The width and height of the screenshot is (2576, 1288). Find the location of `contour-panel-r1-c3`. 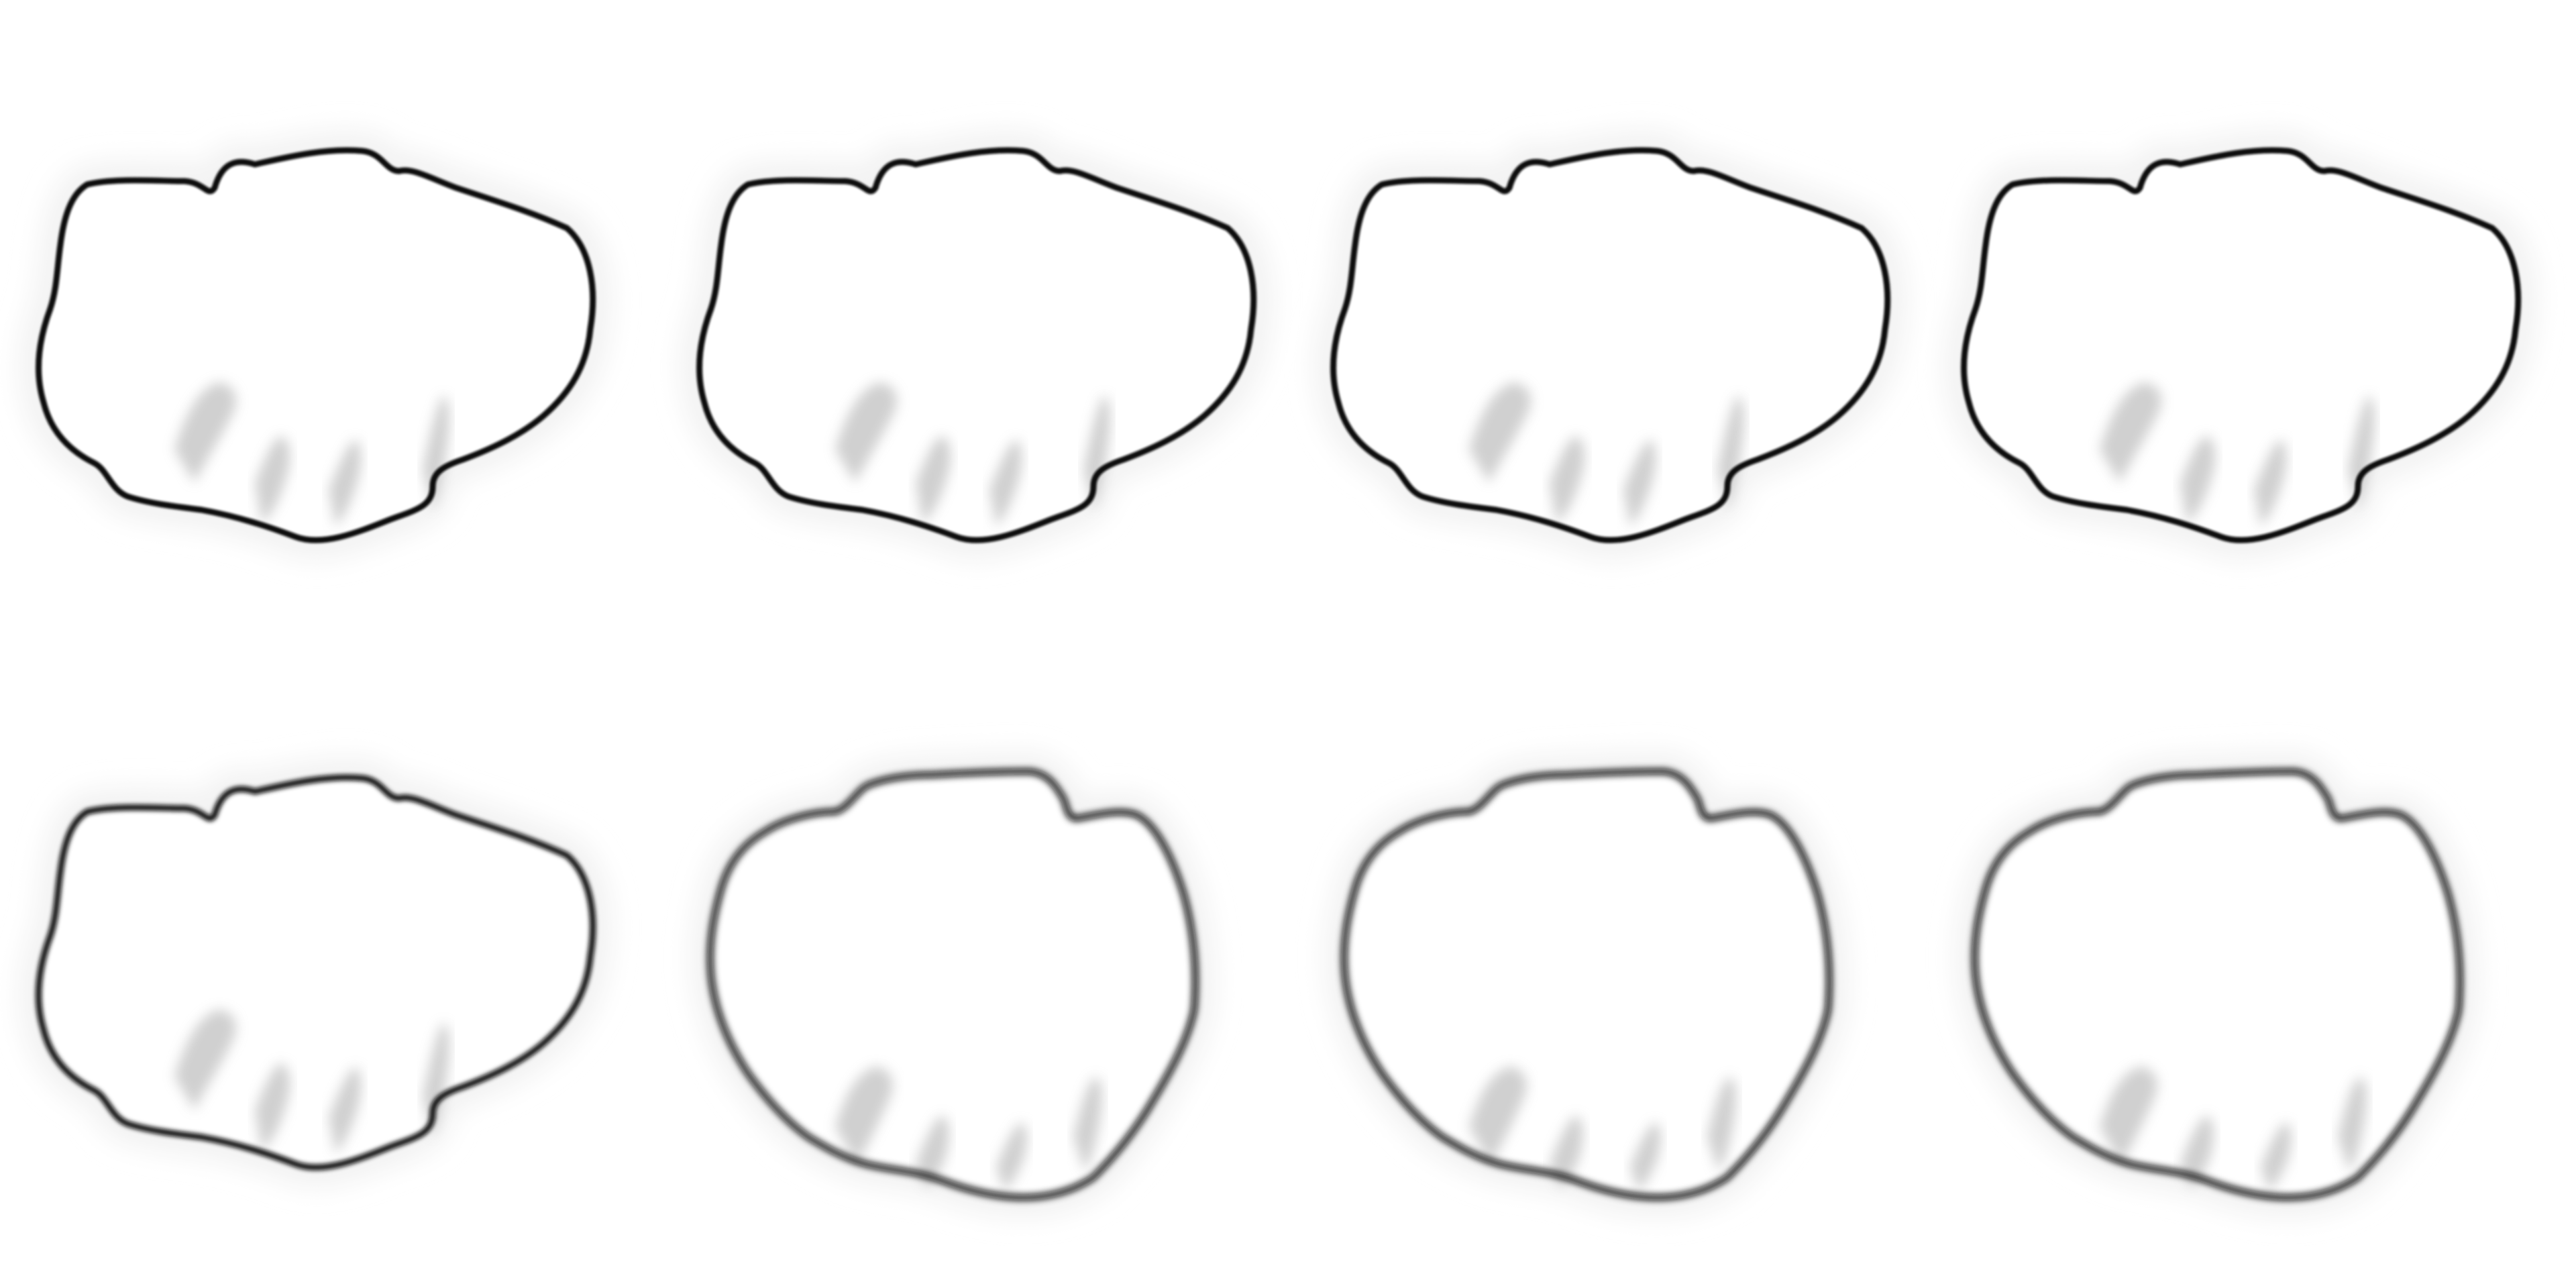

contour-panel-r1-c3 is located at coordinates (1610, 345).